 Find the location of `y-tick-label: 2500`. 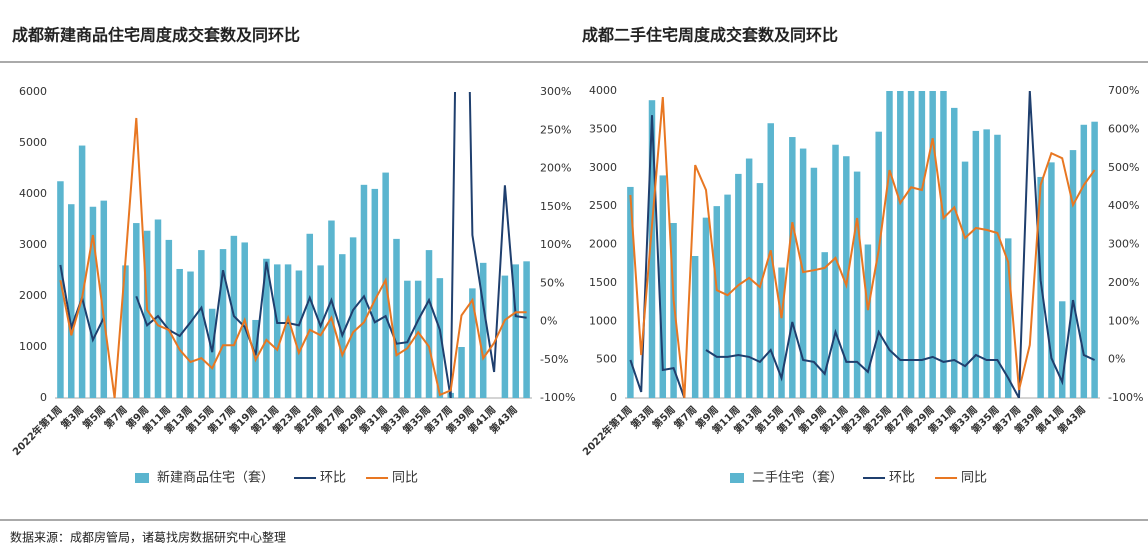

y-tick-label: 2500 is located at coordinates (603, 205).